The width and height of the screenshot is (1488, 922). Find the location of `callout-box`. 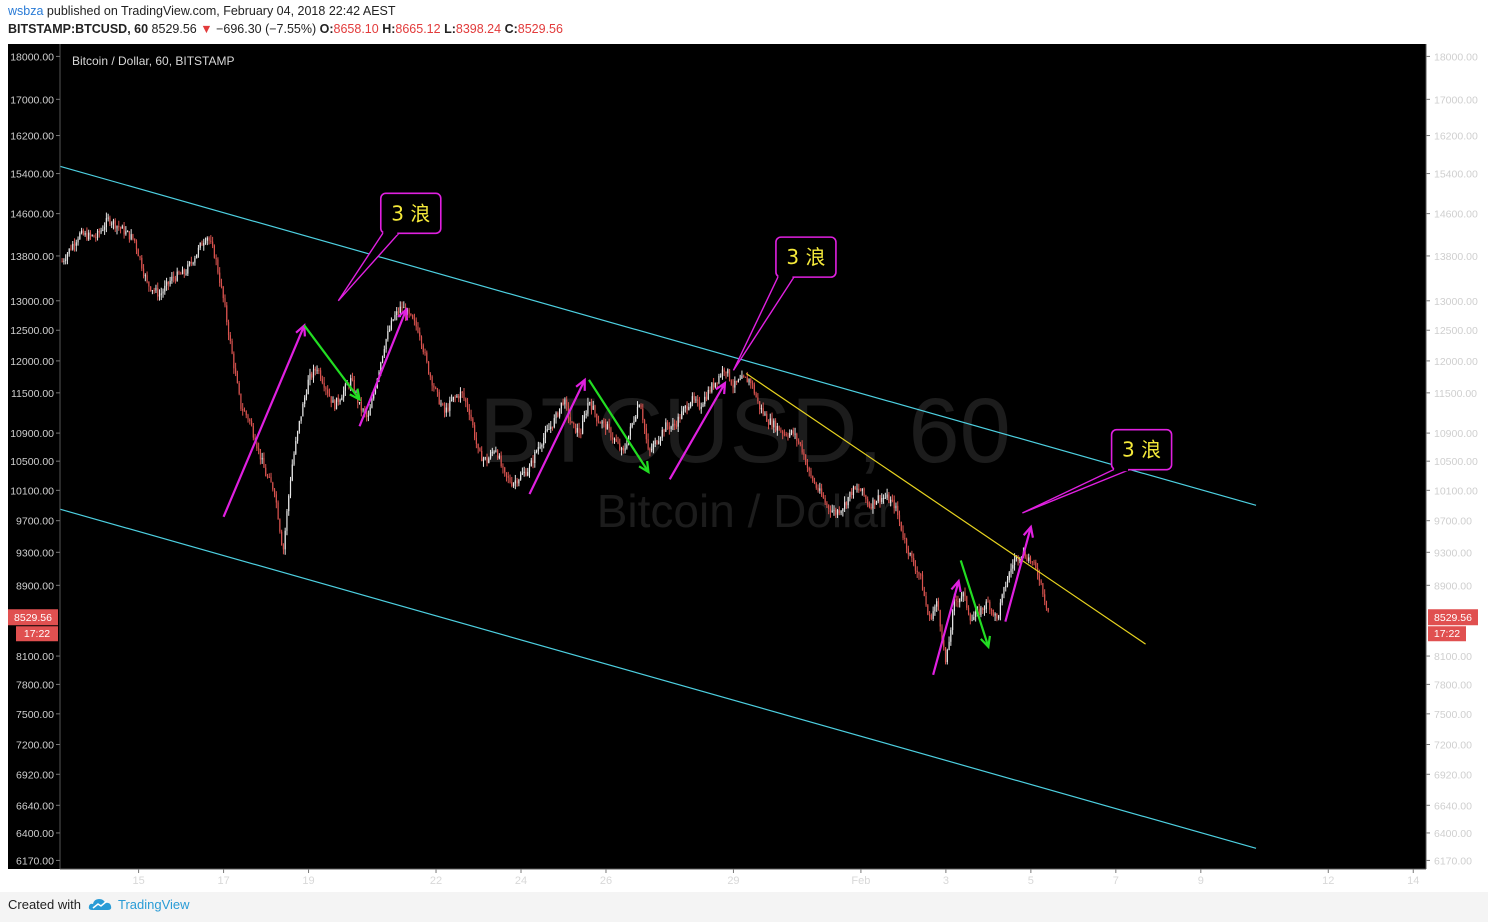

callout-box is located at coordinates (1141, 449).